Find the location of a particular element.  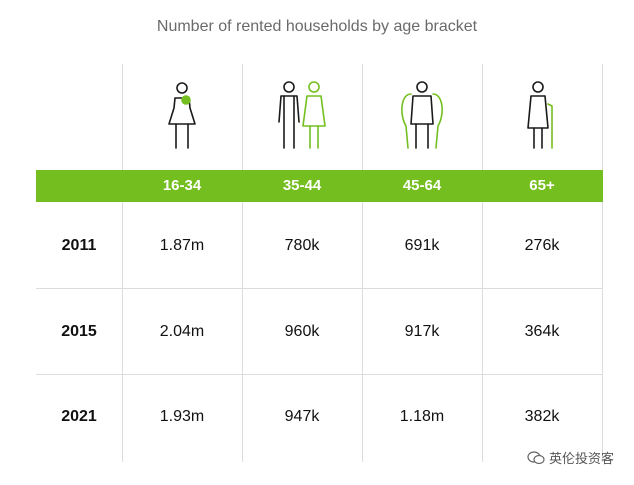

table-cell: 382k is located at coordinates (542, 416).